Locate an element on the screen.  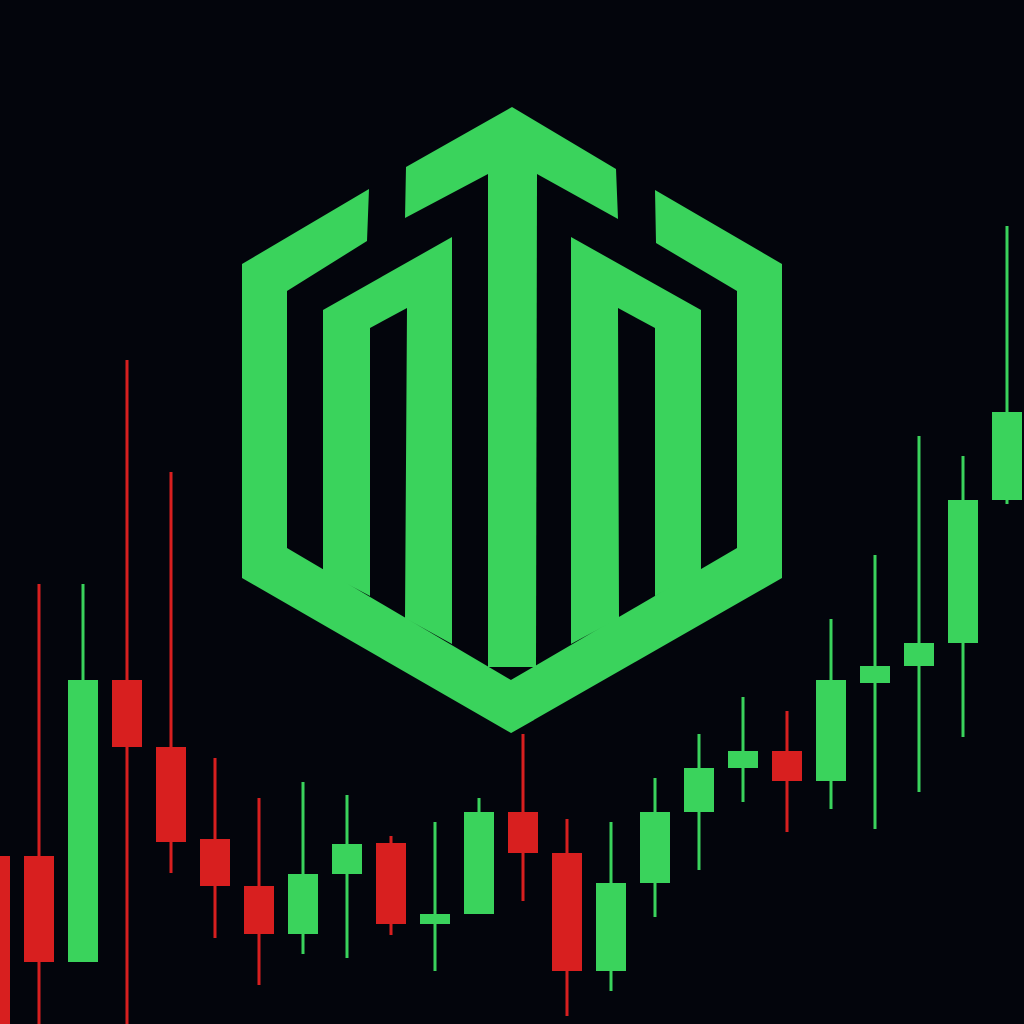
logo-right-building is located at coordinates (636, 440).